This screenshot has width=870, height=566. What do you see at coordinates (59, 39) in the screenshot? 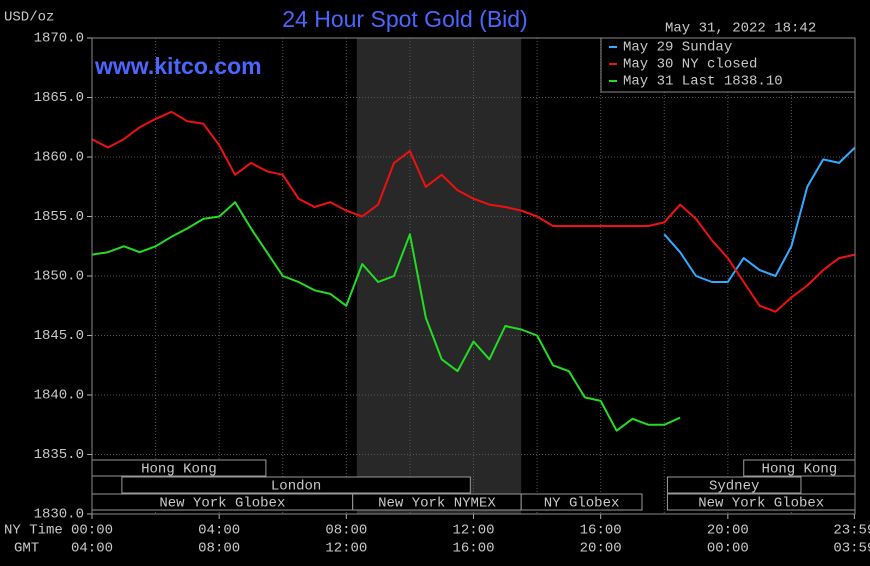
I see `y-tick-label: 1870.0` at bounding box center [59, 39].